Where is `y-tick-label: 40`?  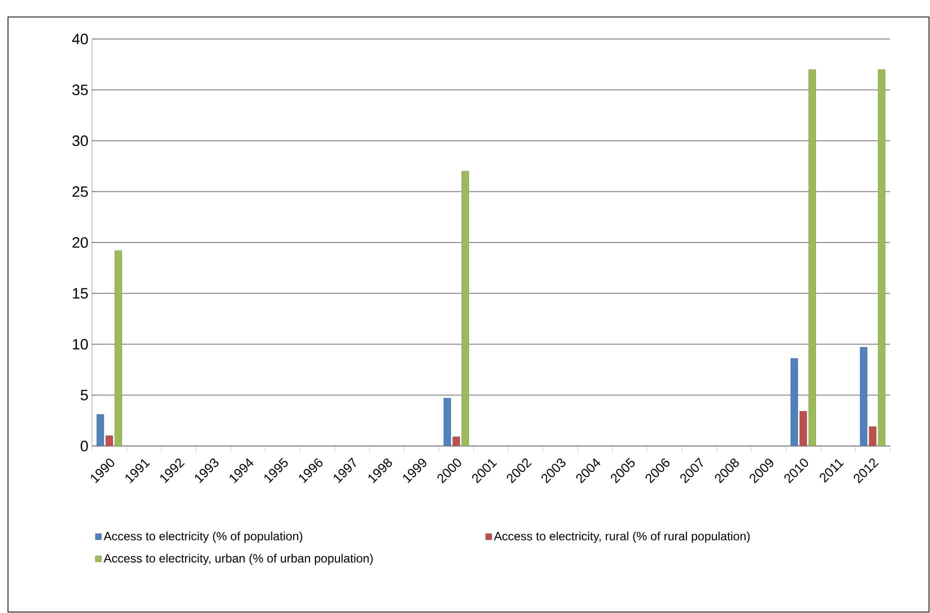
y-tick-label: 40 is located at coordinates (80, 39).